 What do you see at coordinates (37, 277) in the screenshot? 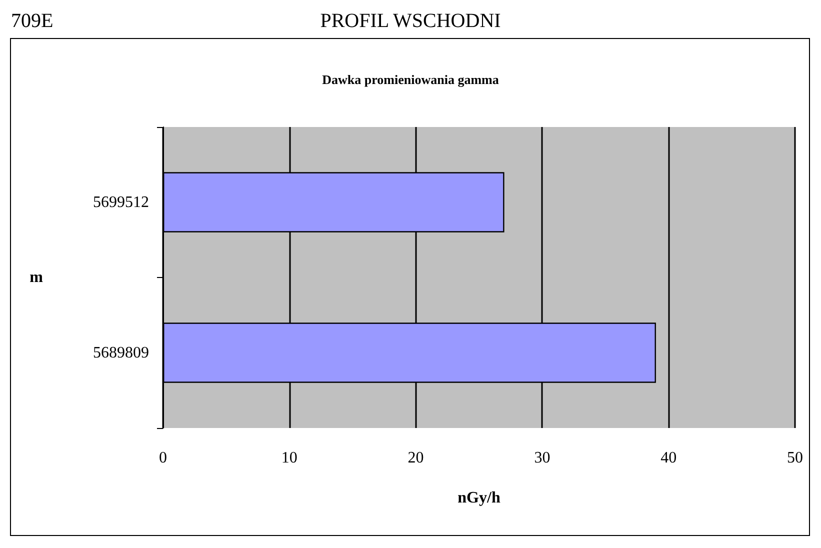
I see `y-axis-title: m` at bounding box center [37, 277].